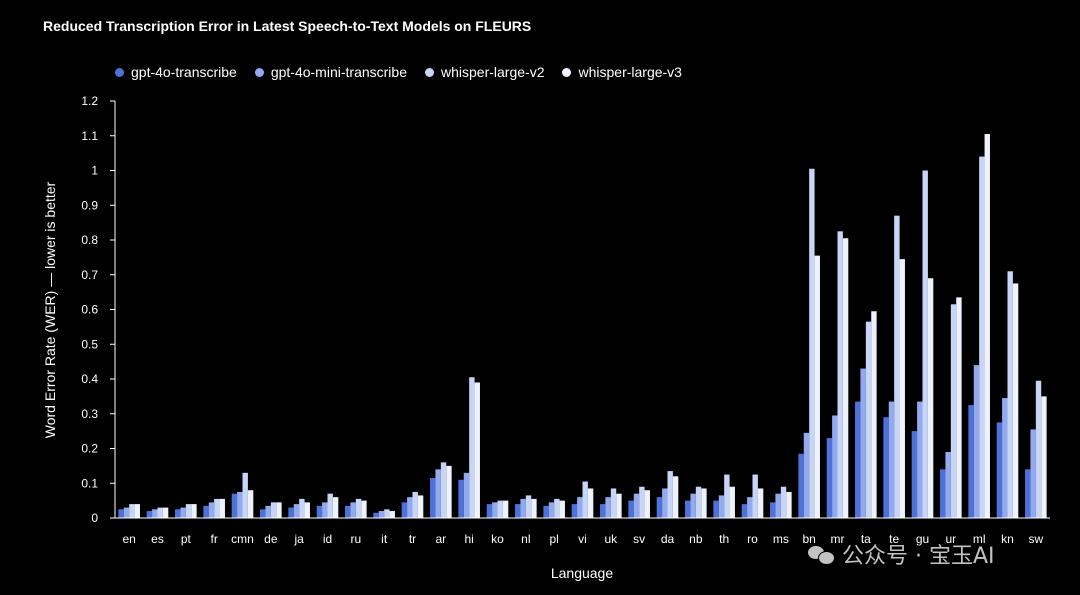  What do you see at coordinates (704, 503) in the screenshot?
I see `bar-nb-whisper-large-v3` at bounding box center [704, 503].